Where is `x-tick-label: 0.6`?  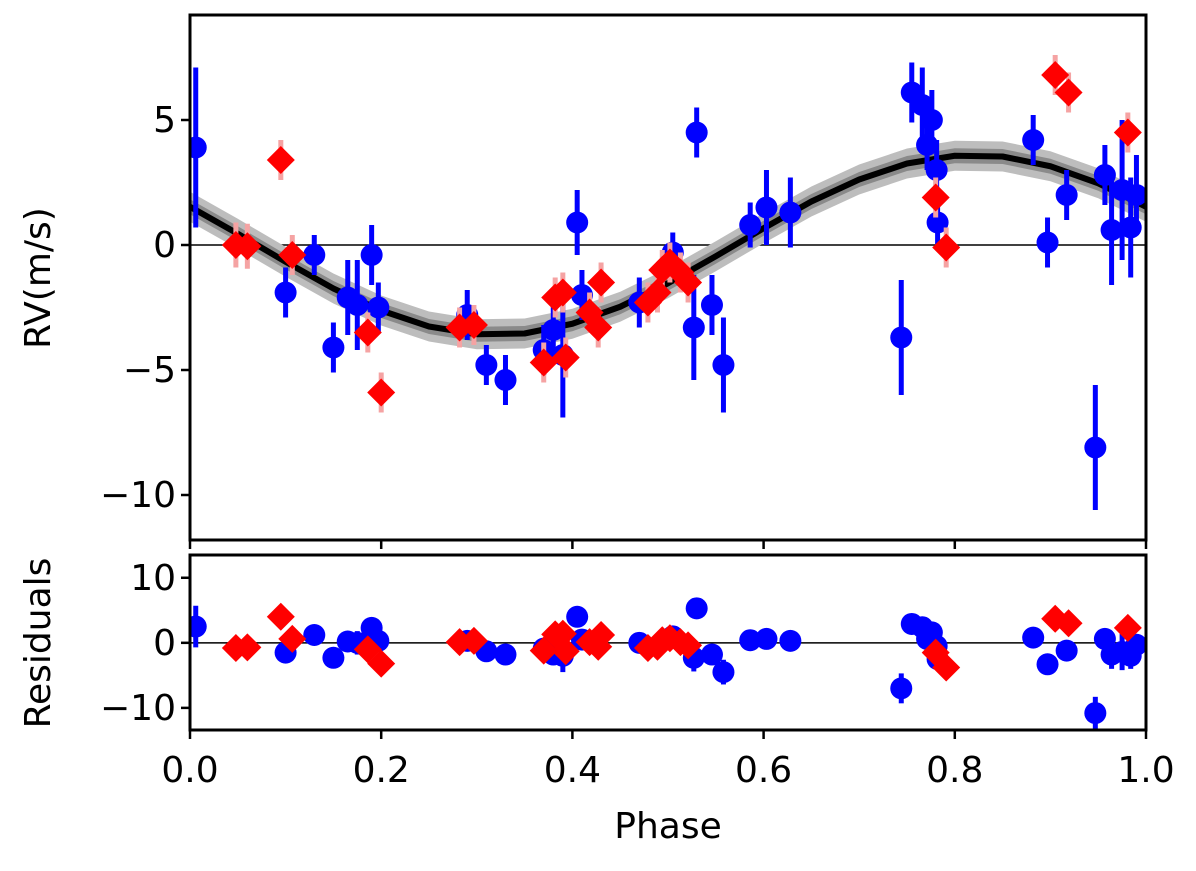
x-tick-label: 0.6 is located at coordinates (763, 770).